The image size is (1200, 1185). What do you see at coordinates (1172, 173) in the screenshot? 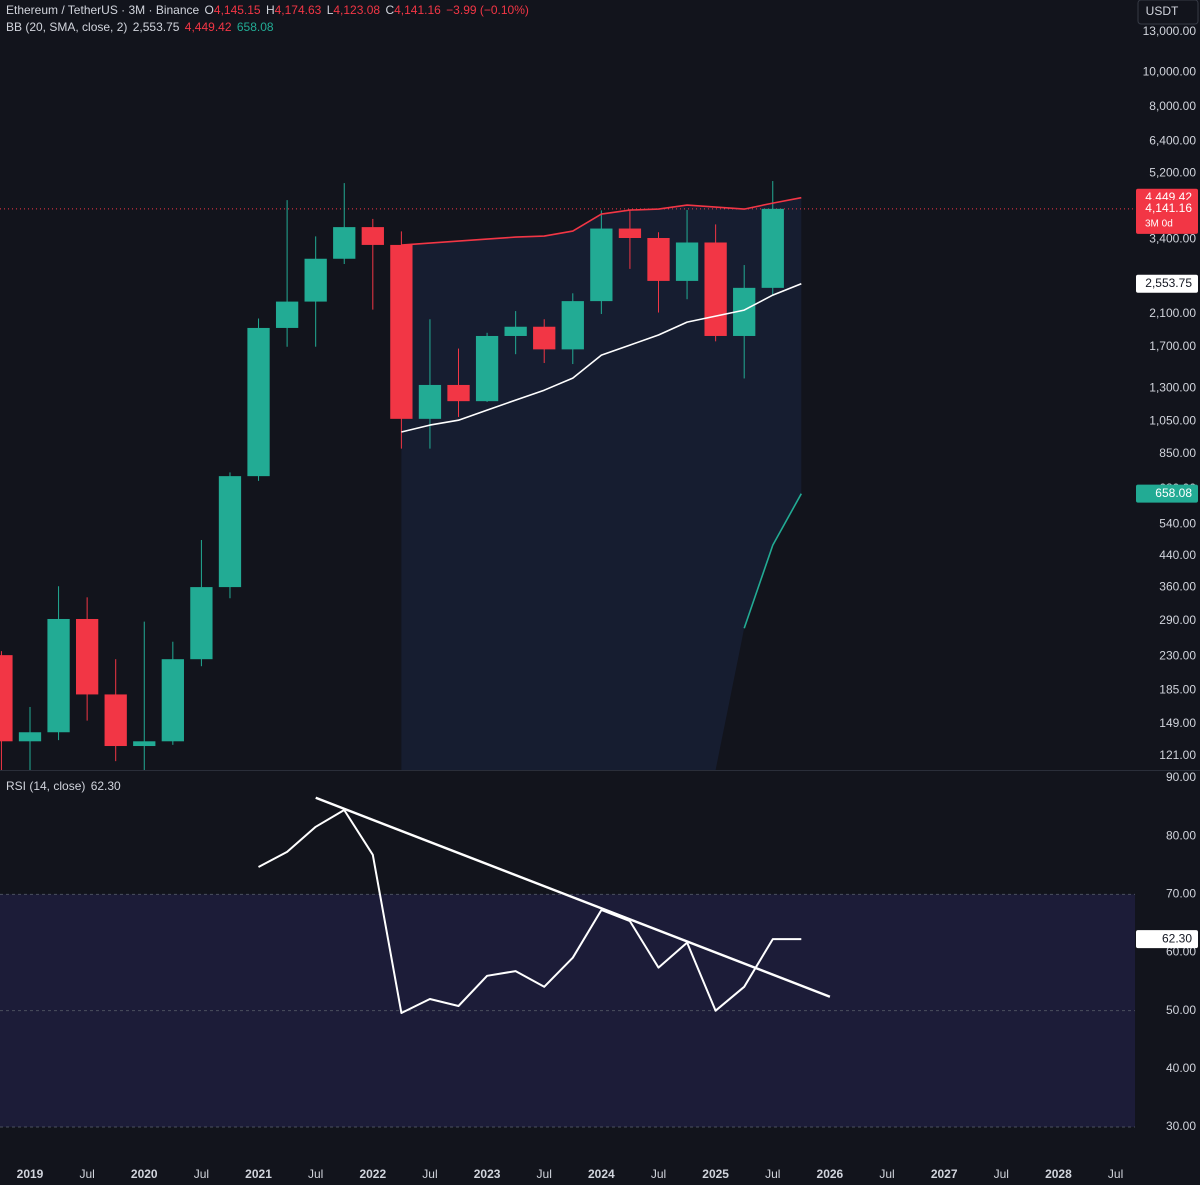
I see `y-tick-label: 5,200.00` at bounding box center [1172, 173].